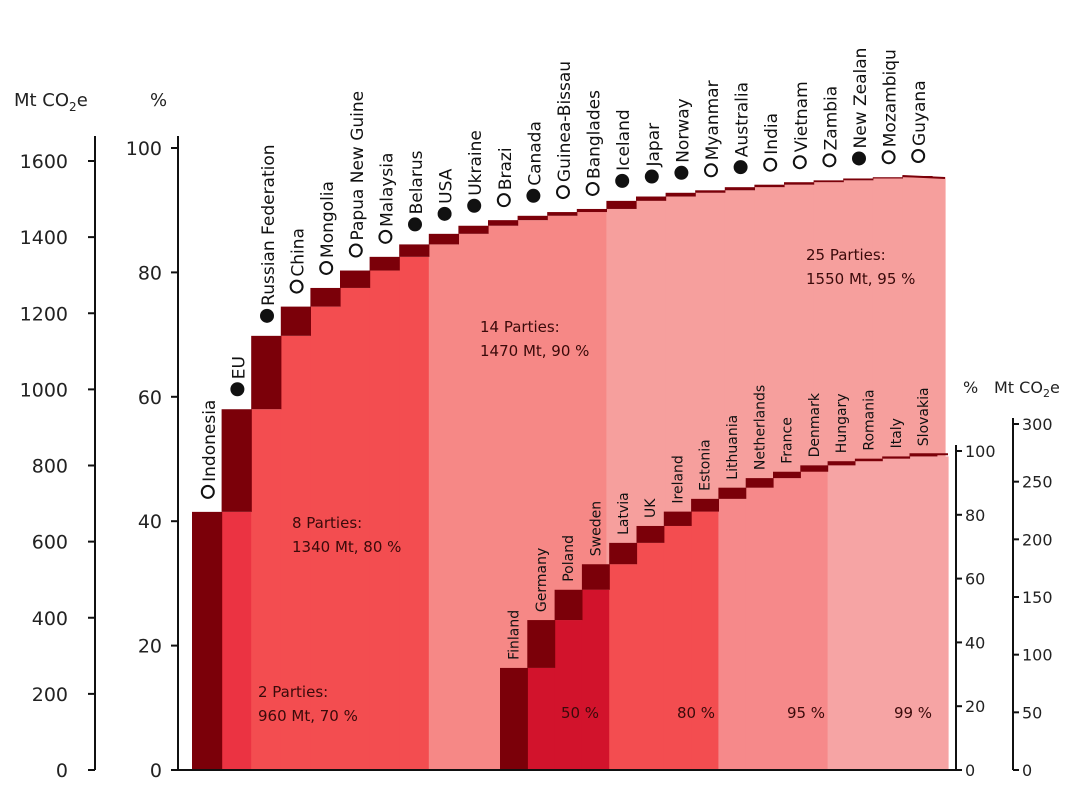 This screenshot has width=1075, height=785. I want to click on chart2-band-label: 99 %, so click(913, 713).